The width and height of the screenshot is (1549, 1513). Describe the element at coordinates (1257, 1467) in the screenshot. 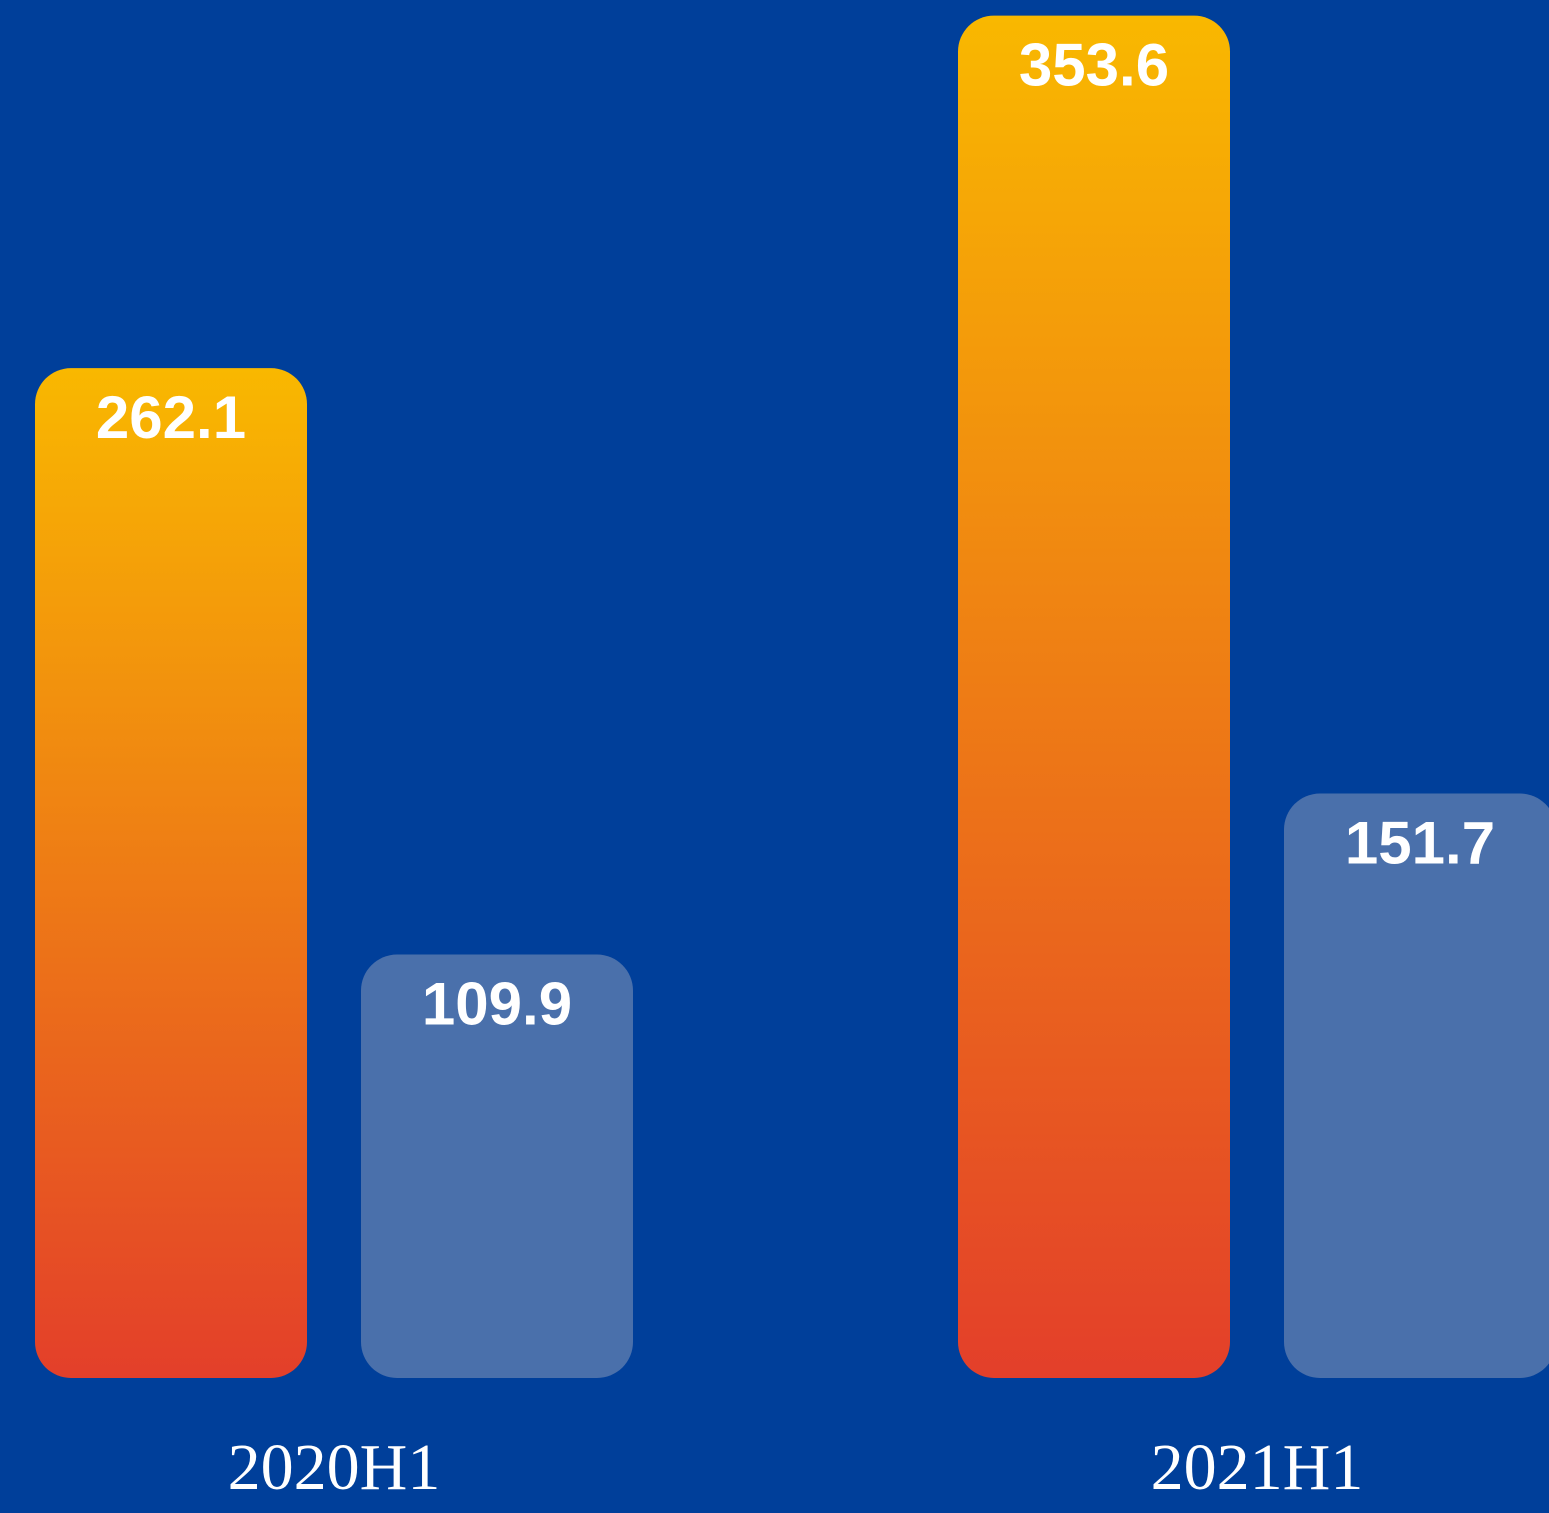

I see `category-label: 2021H1` at that location.